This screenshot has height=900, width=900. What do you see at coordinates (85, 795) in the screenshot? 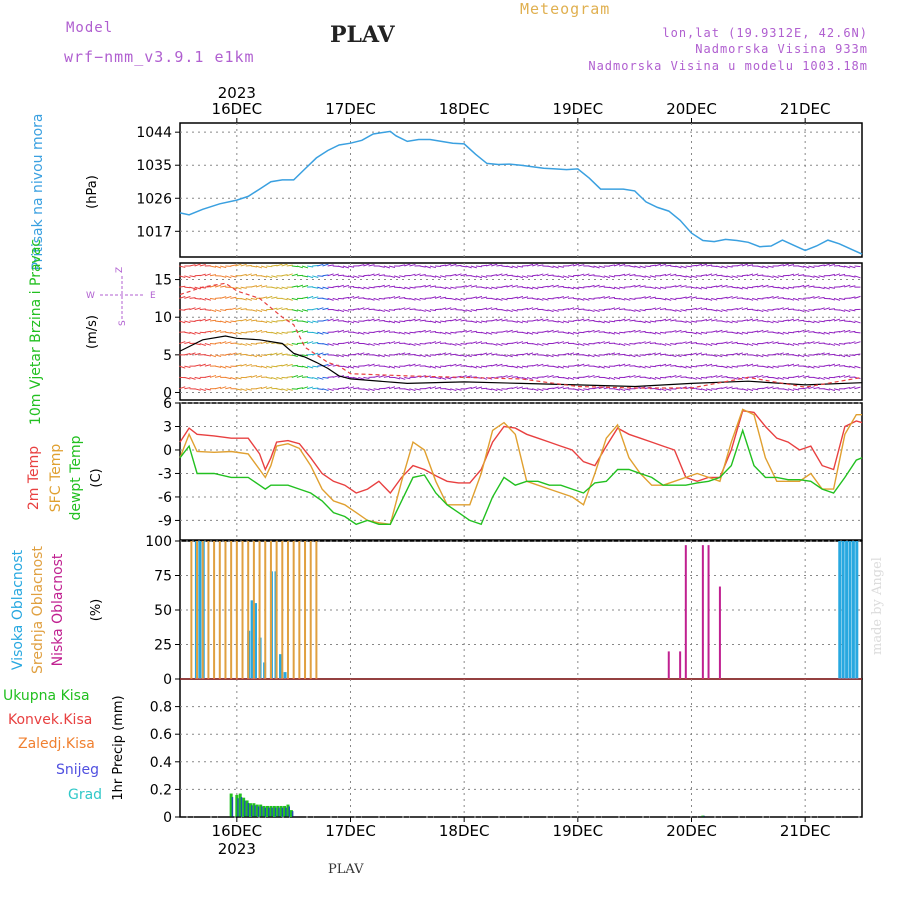
I see `precip-legend-4: Grad` at bounding box center [85, 795].